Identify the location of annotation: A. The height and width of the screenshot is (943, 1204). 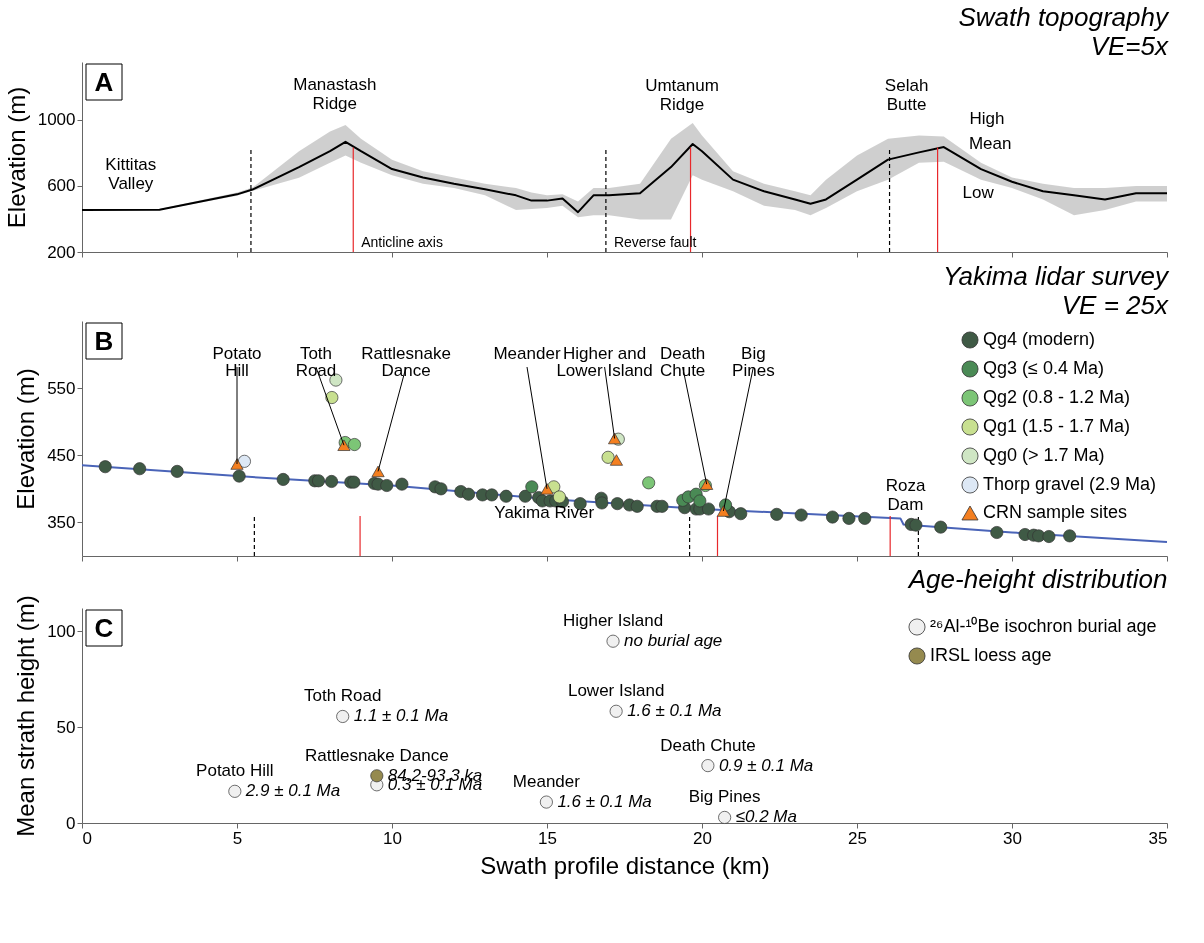
(104, 82).